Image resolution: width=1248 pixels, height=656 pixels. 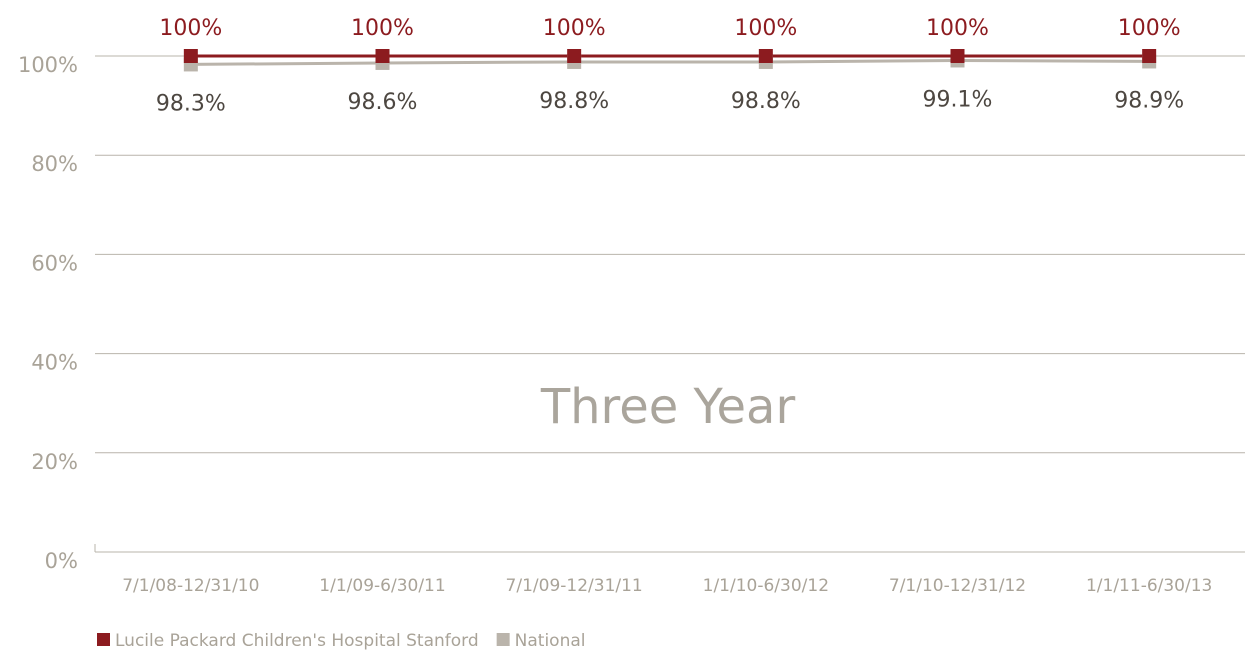 I want to click on data-label: 98.3%, so click(x=191, y=103).